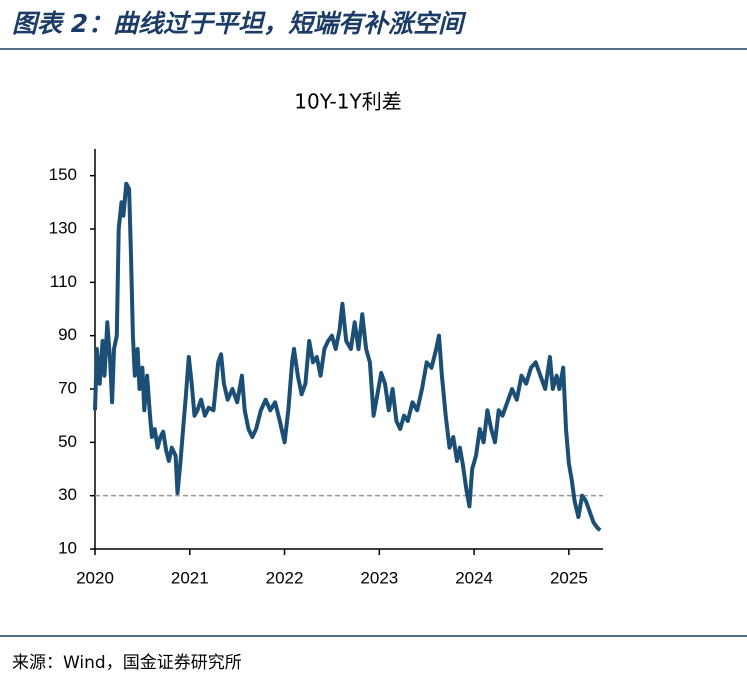  What do you see at coordinates (569, 577) in the screenshot?
I see `x-tick-label: 2025` at bounding box center [569, 577].